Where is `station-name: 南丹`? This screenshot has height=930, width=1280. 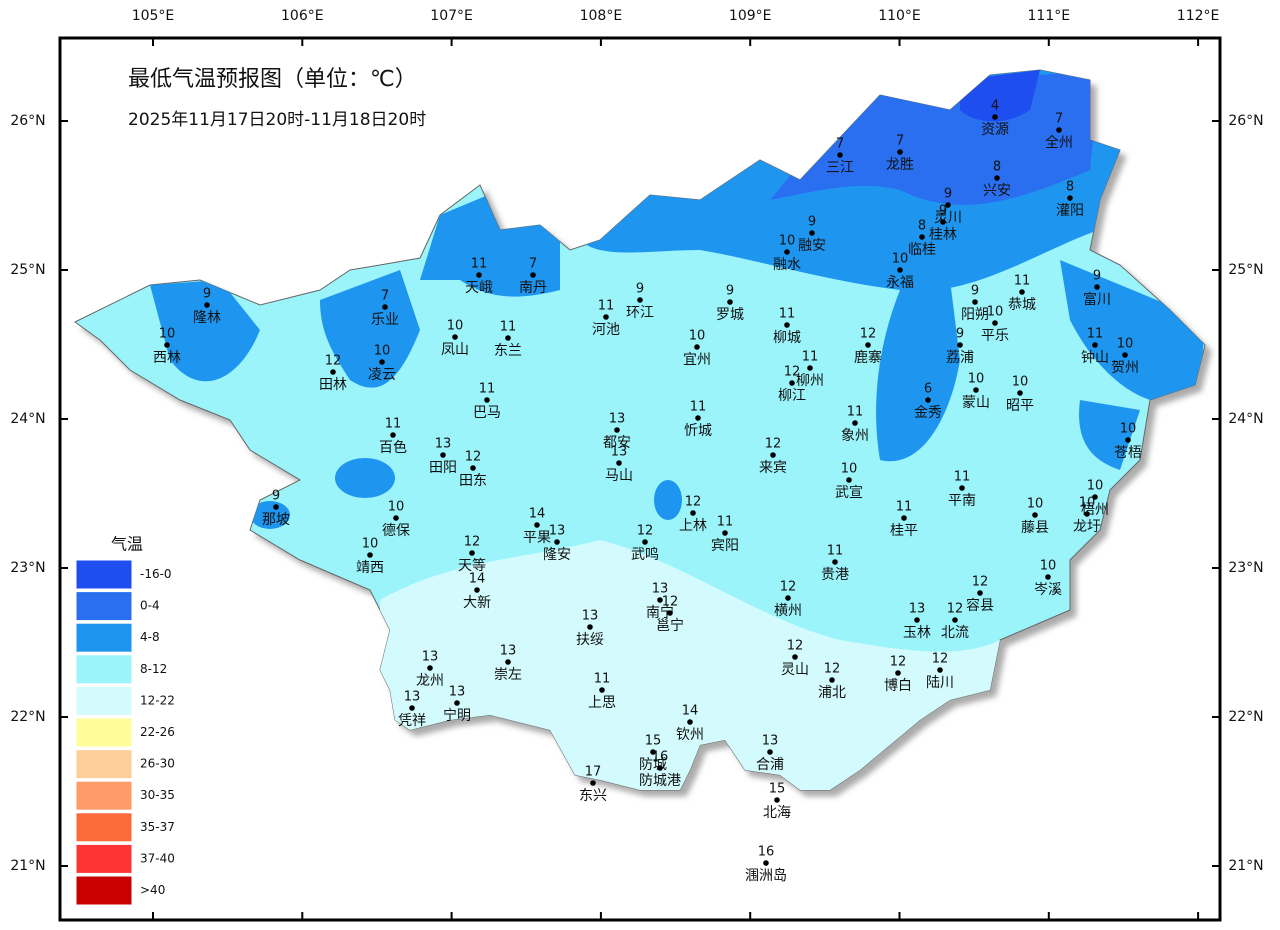 station-name: 南丹 is located at coordinates (533, 288).